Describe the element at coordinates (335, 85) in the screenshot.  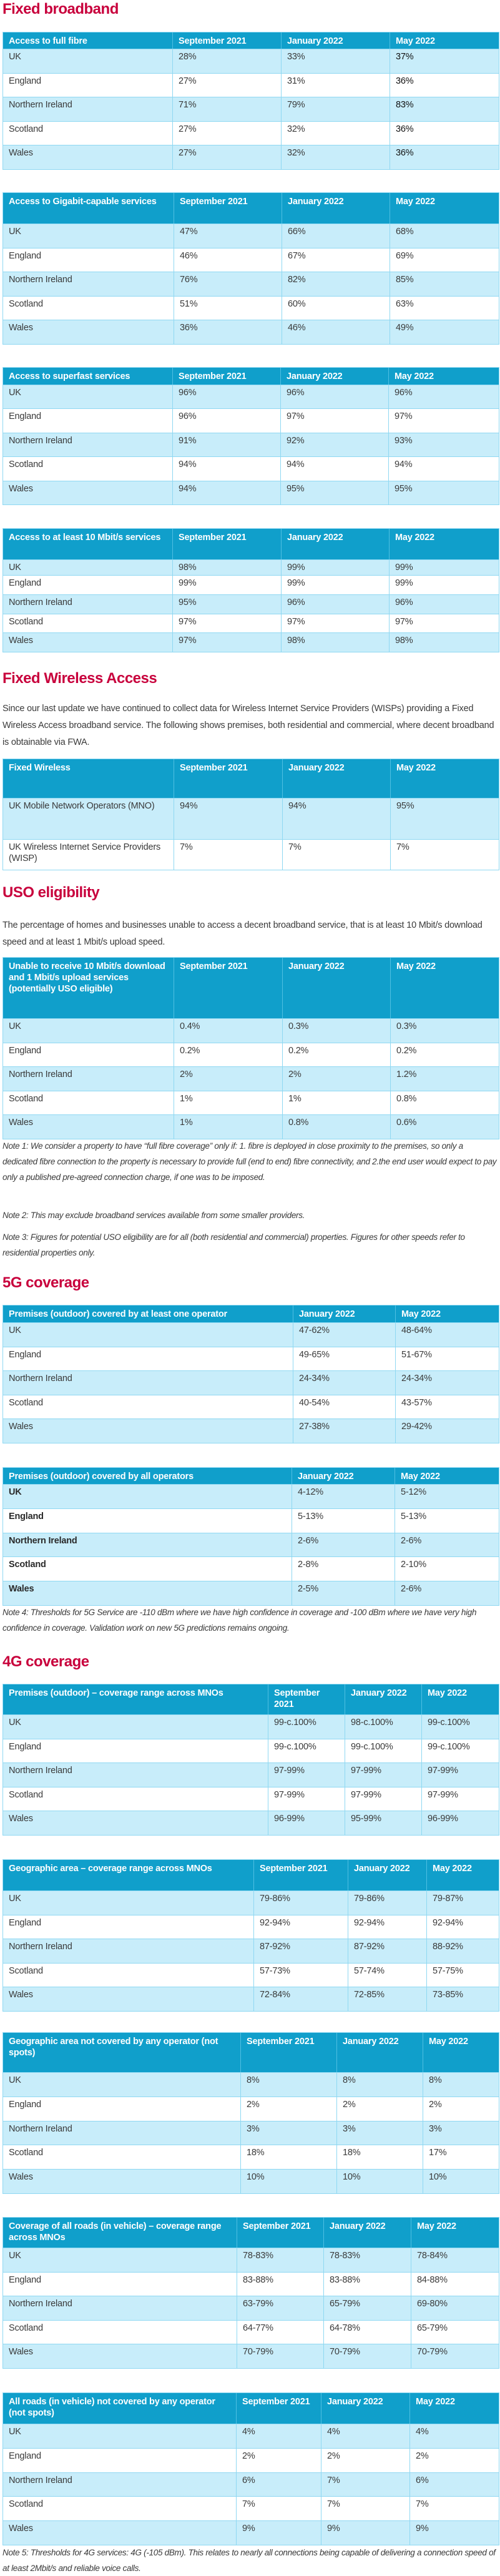
I see `table-cell: 31%` at that location.